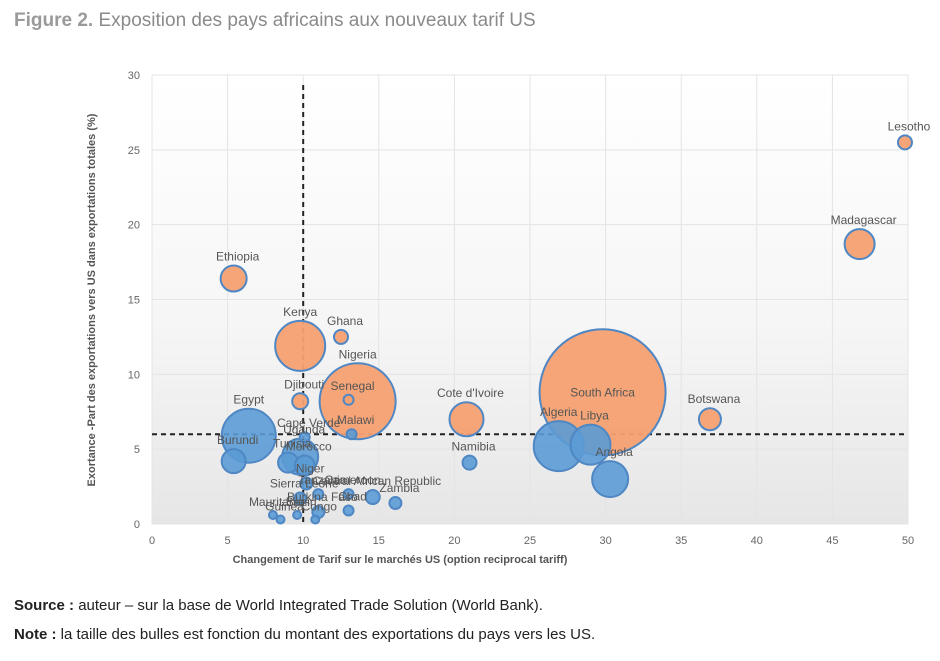  I want to click on x-tick-label: 25, so click(530, 541).